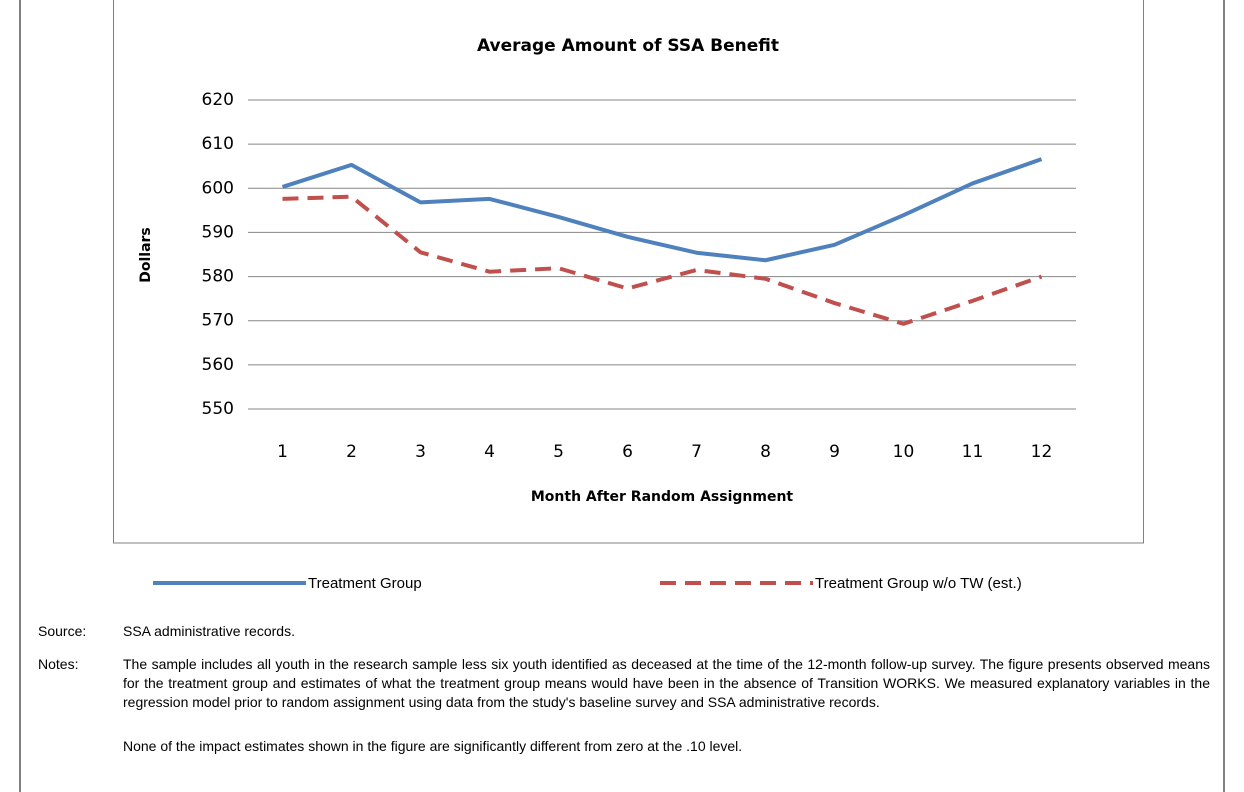 This screenshot has width=1244, height=792. I want to click on y-tick-label: 560, so click(218, 365).